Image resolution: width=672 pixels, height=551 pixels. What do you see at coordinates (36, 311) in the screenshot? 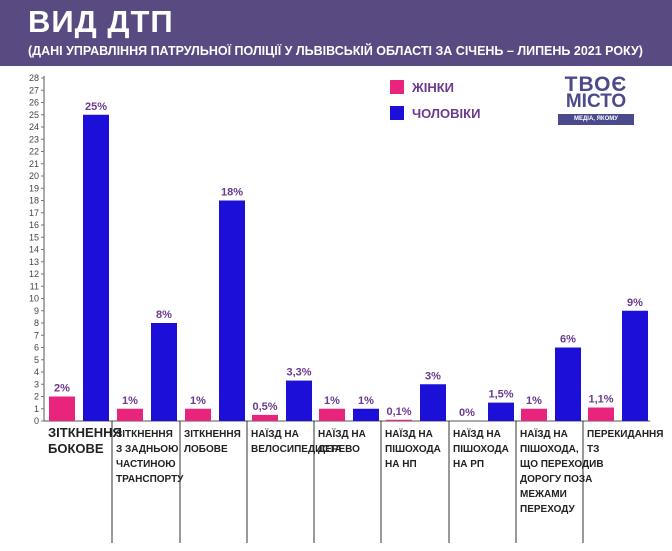
I see `y-tick-label: 9` at bounding box center [36, 311].